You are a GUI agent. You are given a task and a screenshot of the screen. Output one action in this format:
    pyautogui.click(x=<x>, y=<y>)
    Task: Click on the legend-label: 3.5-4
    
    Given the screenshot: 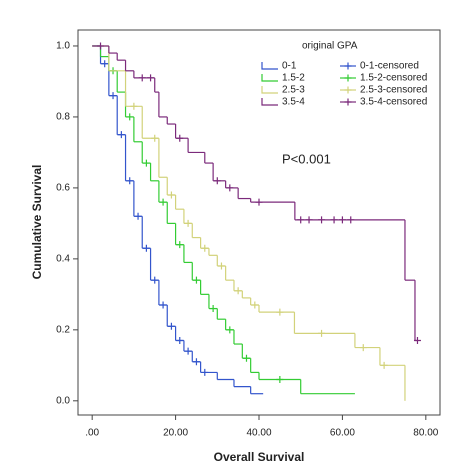 What is the action you would take?
    pyautogui.click(x=293, y=102)
    